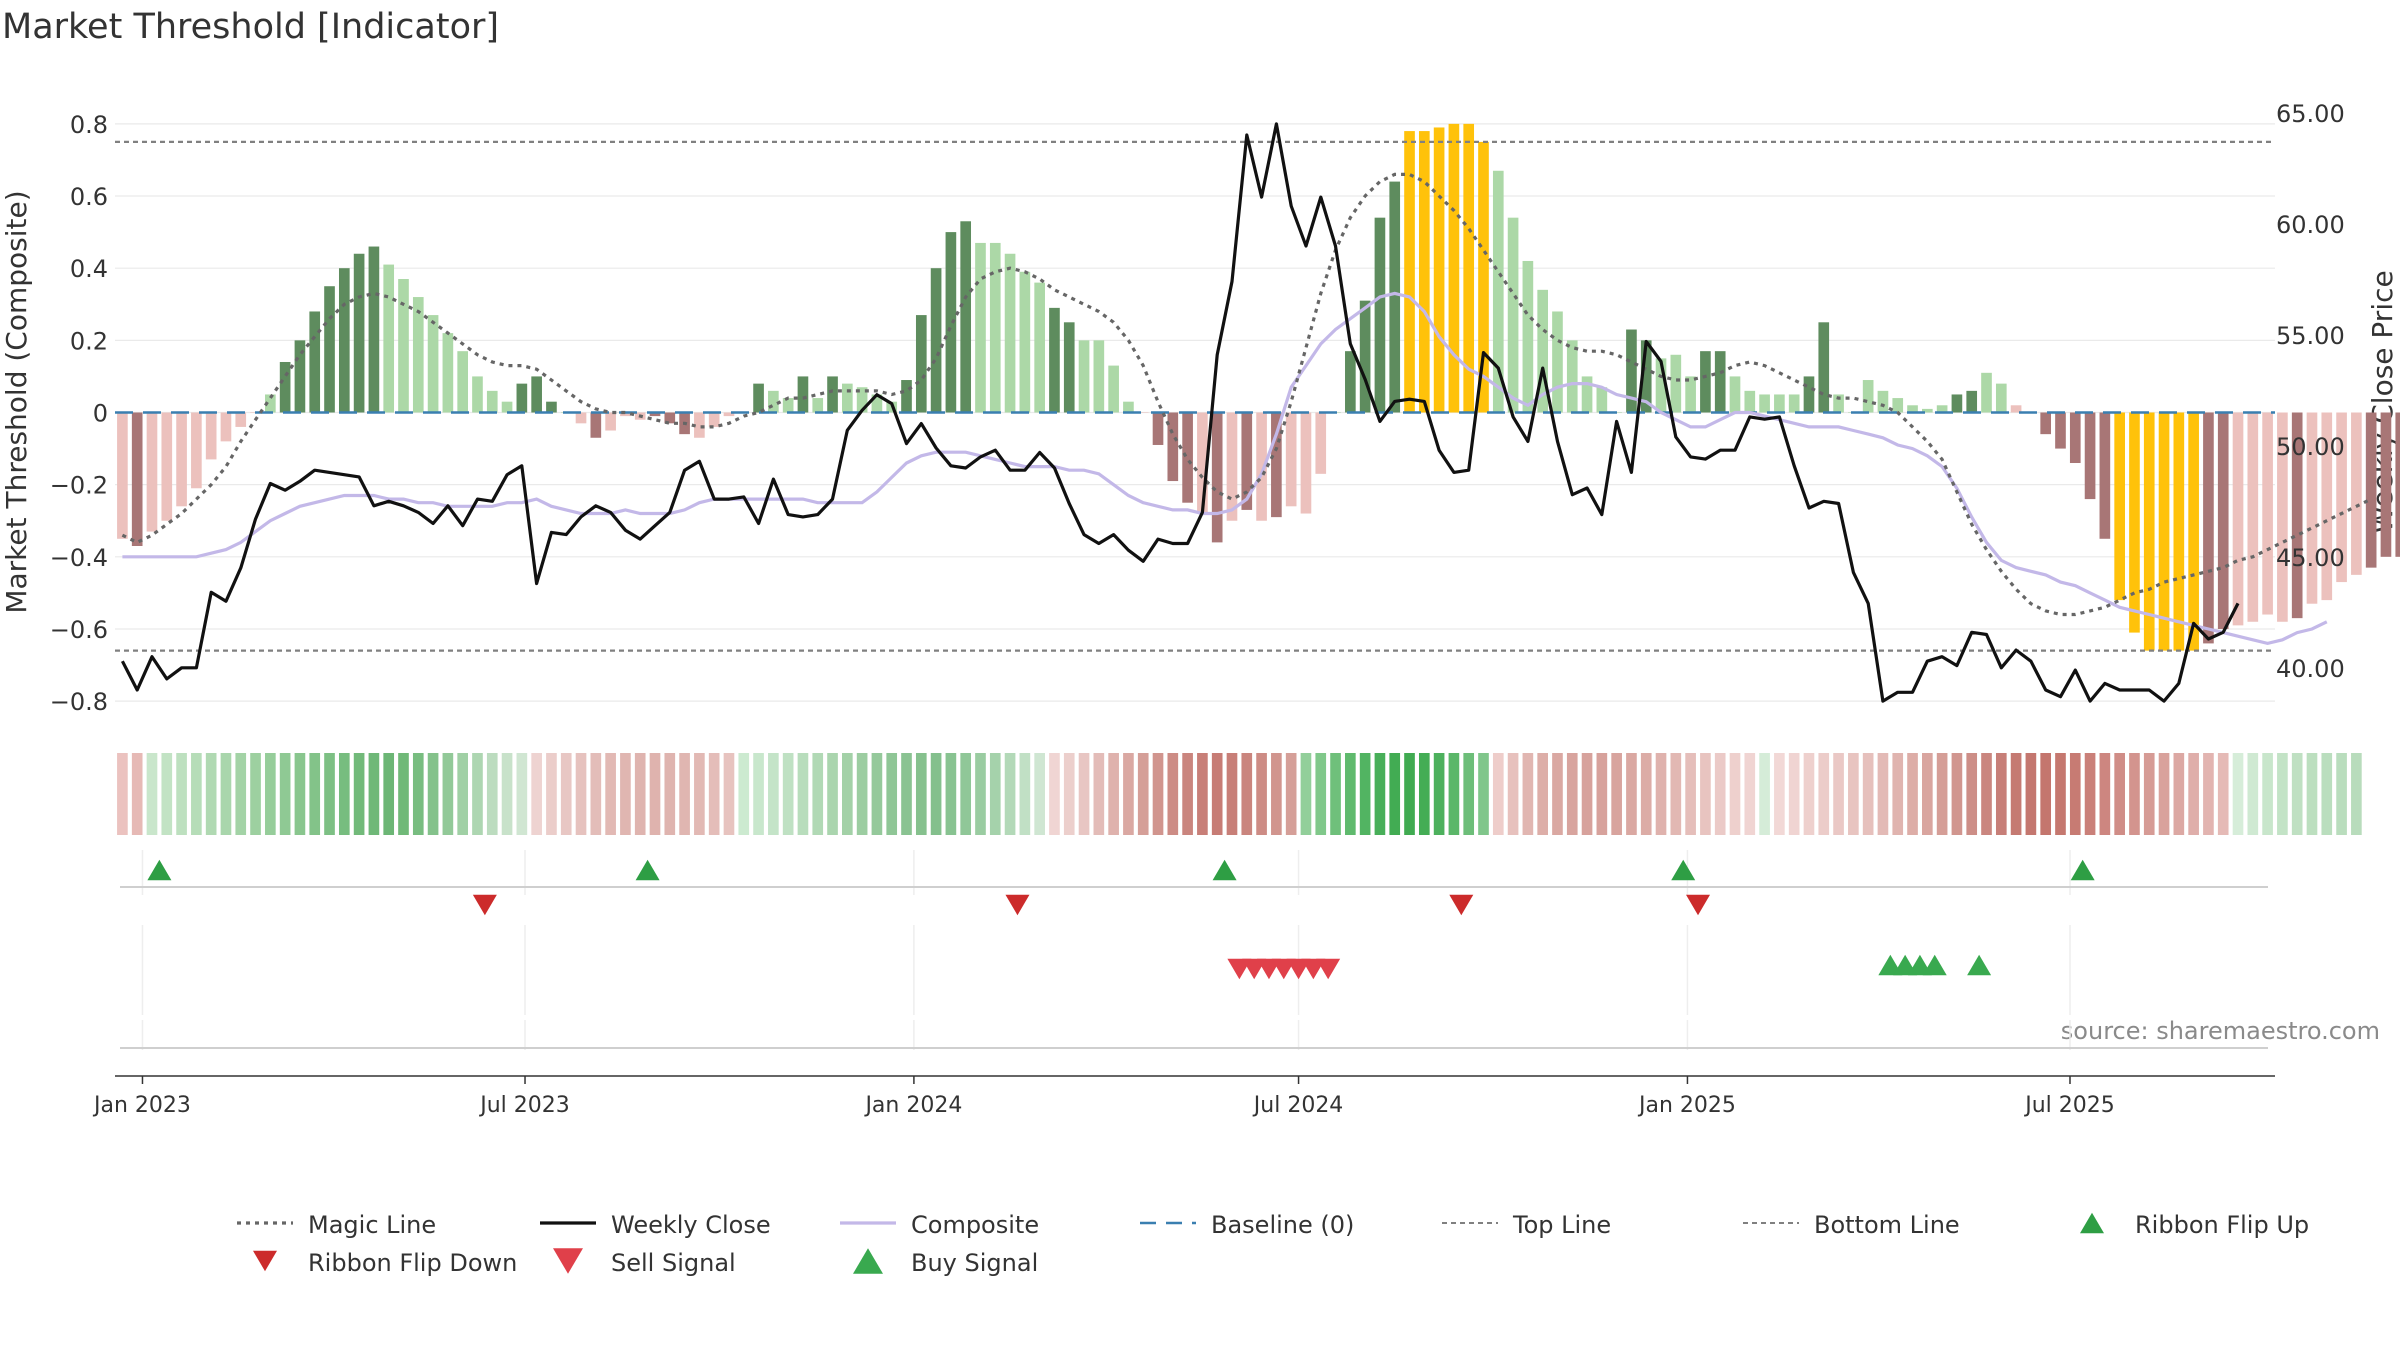 The height and width of the screenshot is (1350, 2400). I want to click on legend-label: Baseline (0), so click(1282, 1225).